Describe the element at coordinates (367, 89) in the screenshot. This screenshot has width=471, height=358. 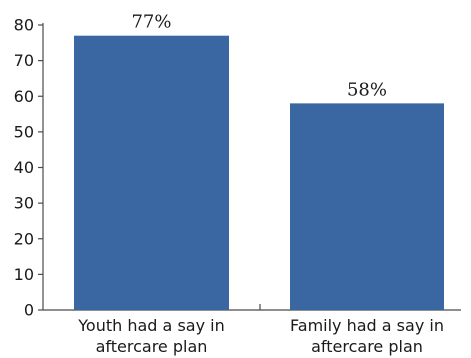
I see `data-label: 58%` at that location.